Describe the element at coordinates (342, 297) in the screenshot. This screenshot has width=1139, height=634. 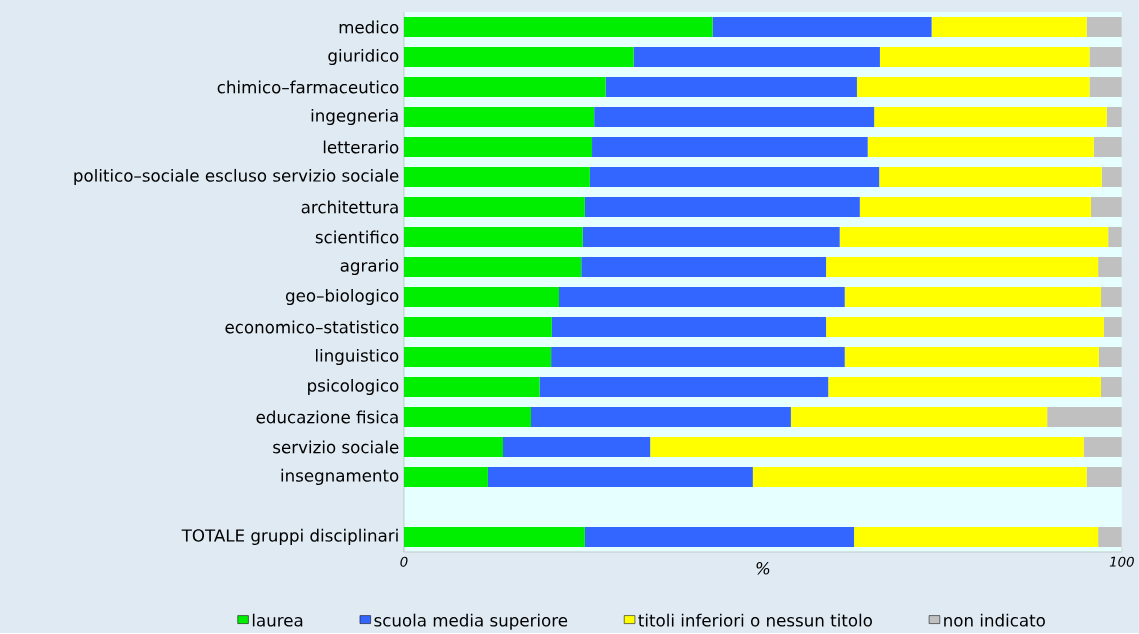
I see `y-tick-label: geo–biologico` at that location.